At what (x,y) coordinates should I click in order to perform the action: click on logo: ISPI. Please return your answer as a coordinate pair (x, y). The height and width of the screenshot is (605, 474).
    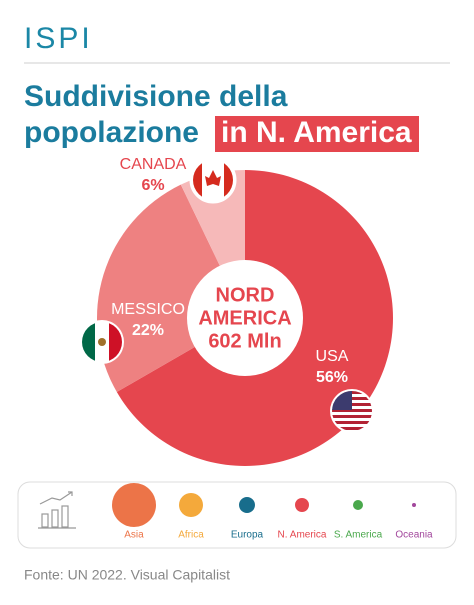
    Looking at the image, I should click on (58, 38).